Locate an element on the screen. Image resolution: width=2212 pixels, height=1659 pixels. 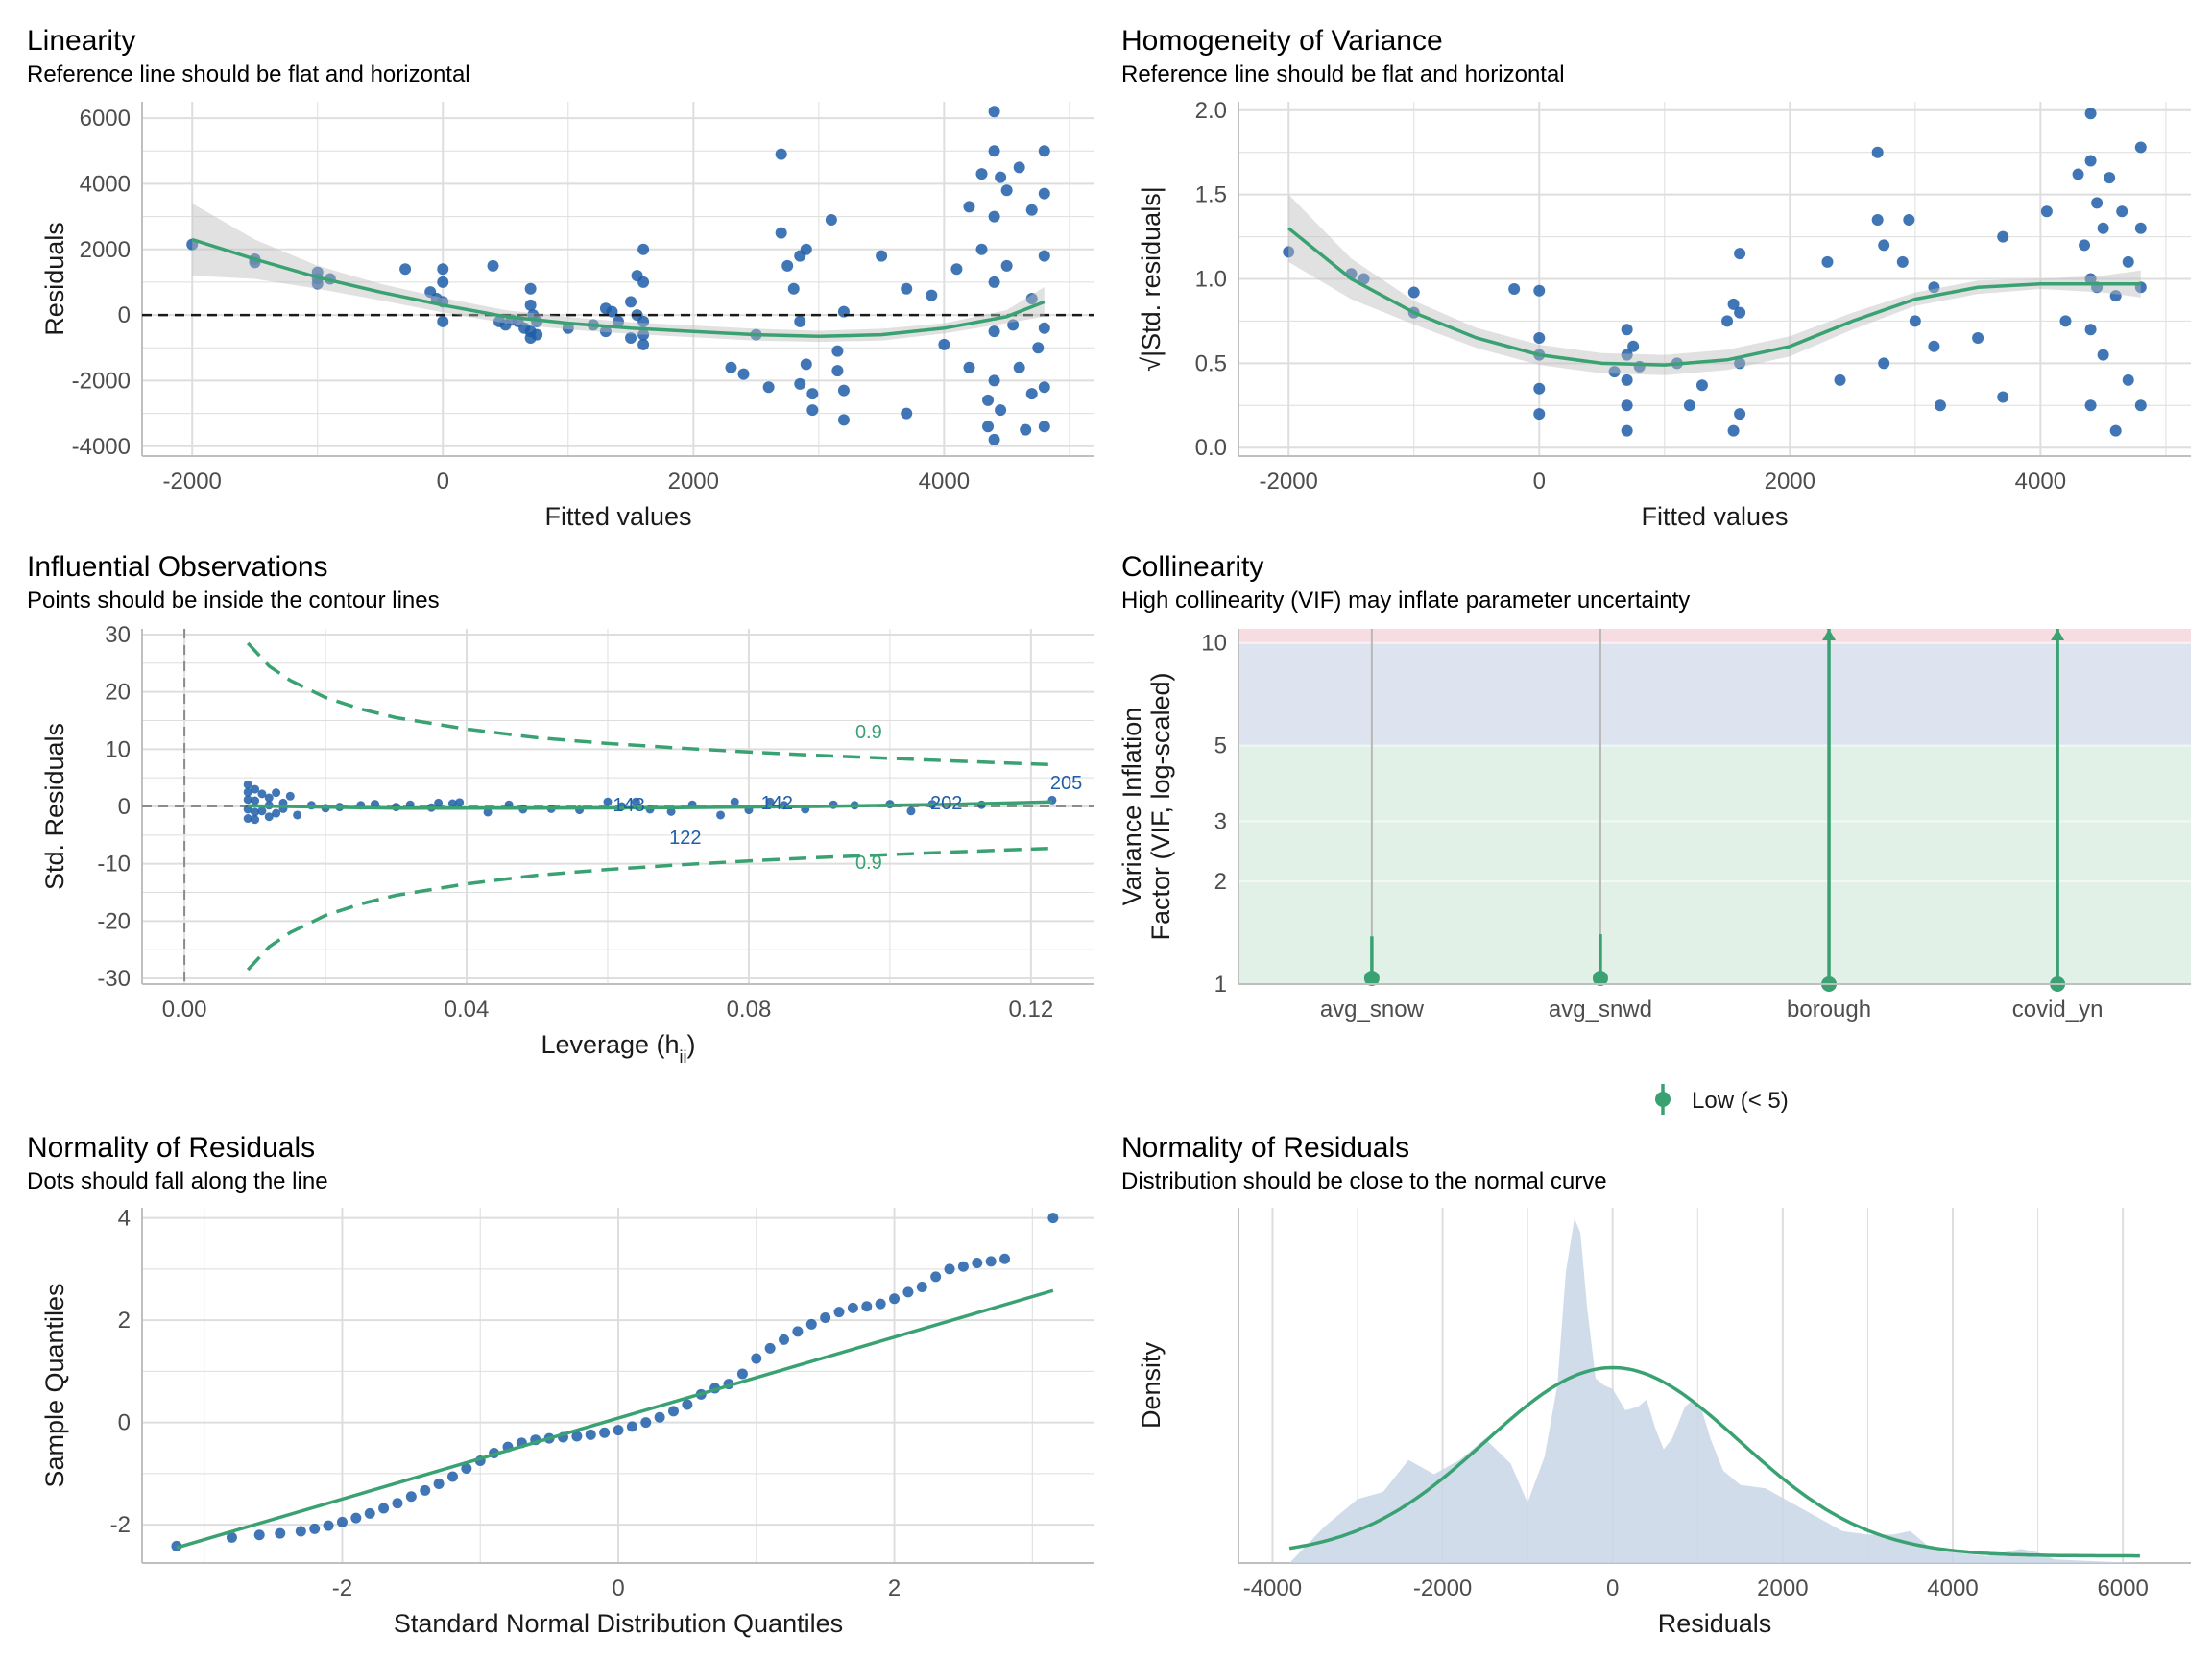
collinearity-legend-label: Low (< 5) is located at coordinates (1741, 1101).